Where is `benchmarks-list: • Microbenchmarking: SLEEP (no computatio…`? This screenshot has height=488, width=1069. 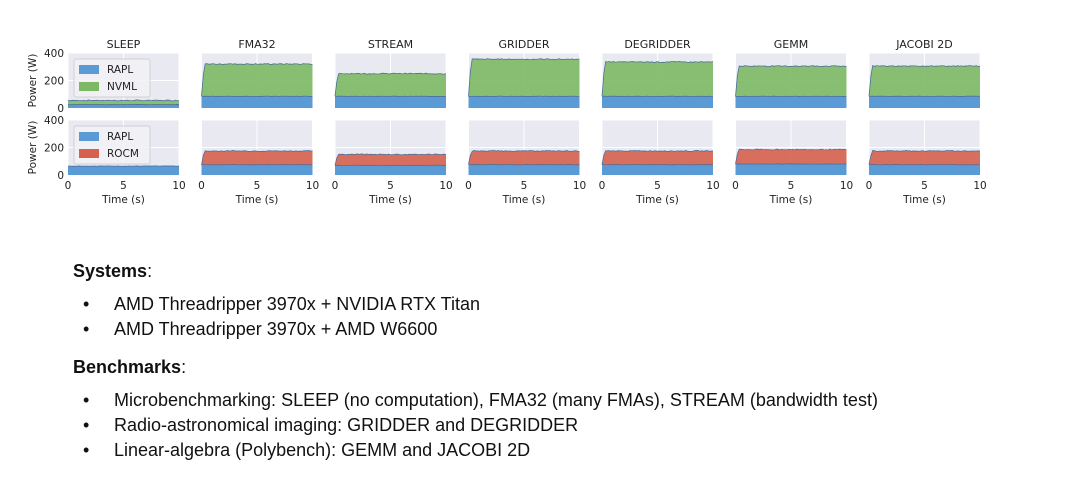 benchmarks-list: • Microbenchmarking: SLEEP (no computatio… is located at coordinates (553, 425).